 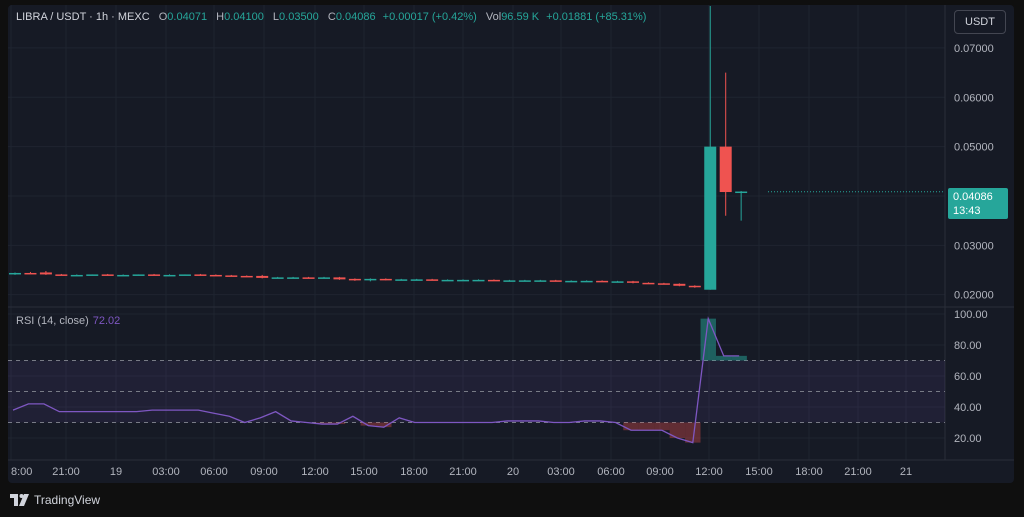 What do you see at coordinates (67, 500) in the screenshot?
I see `tradingview-brand: TradingView` at bounding box center [67, 500].